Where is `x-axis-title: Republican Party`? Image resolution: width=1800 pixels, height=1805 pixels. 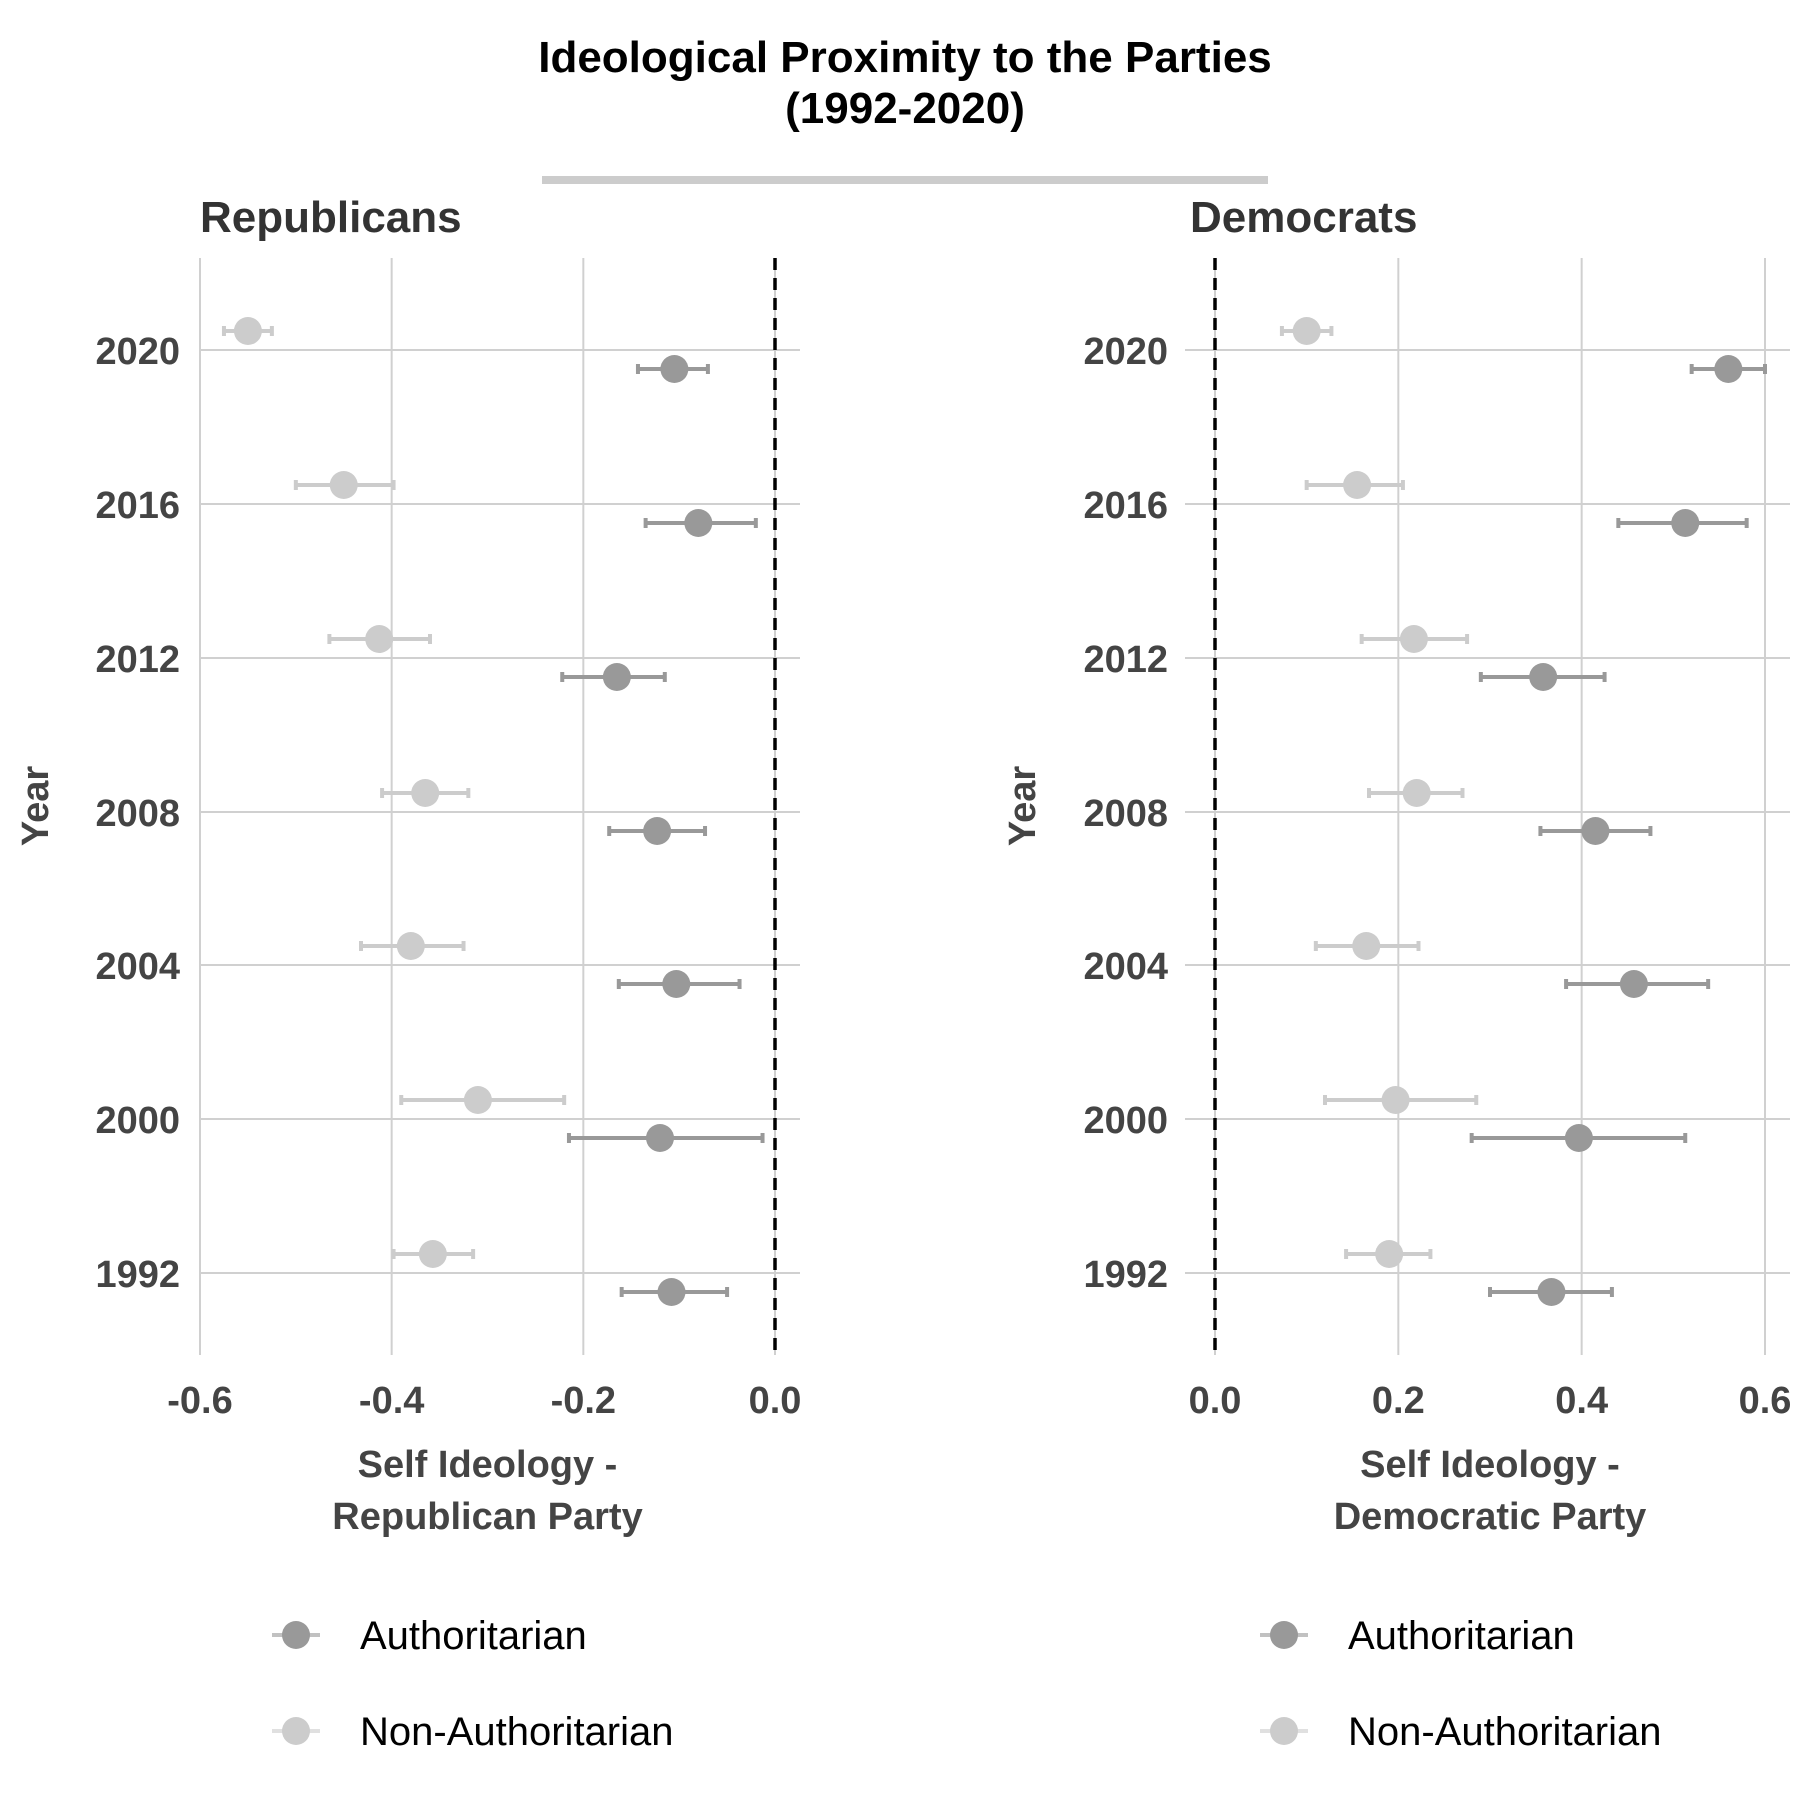
x-axis-title: Republican Party is located at coordinates (487, 1517).